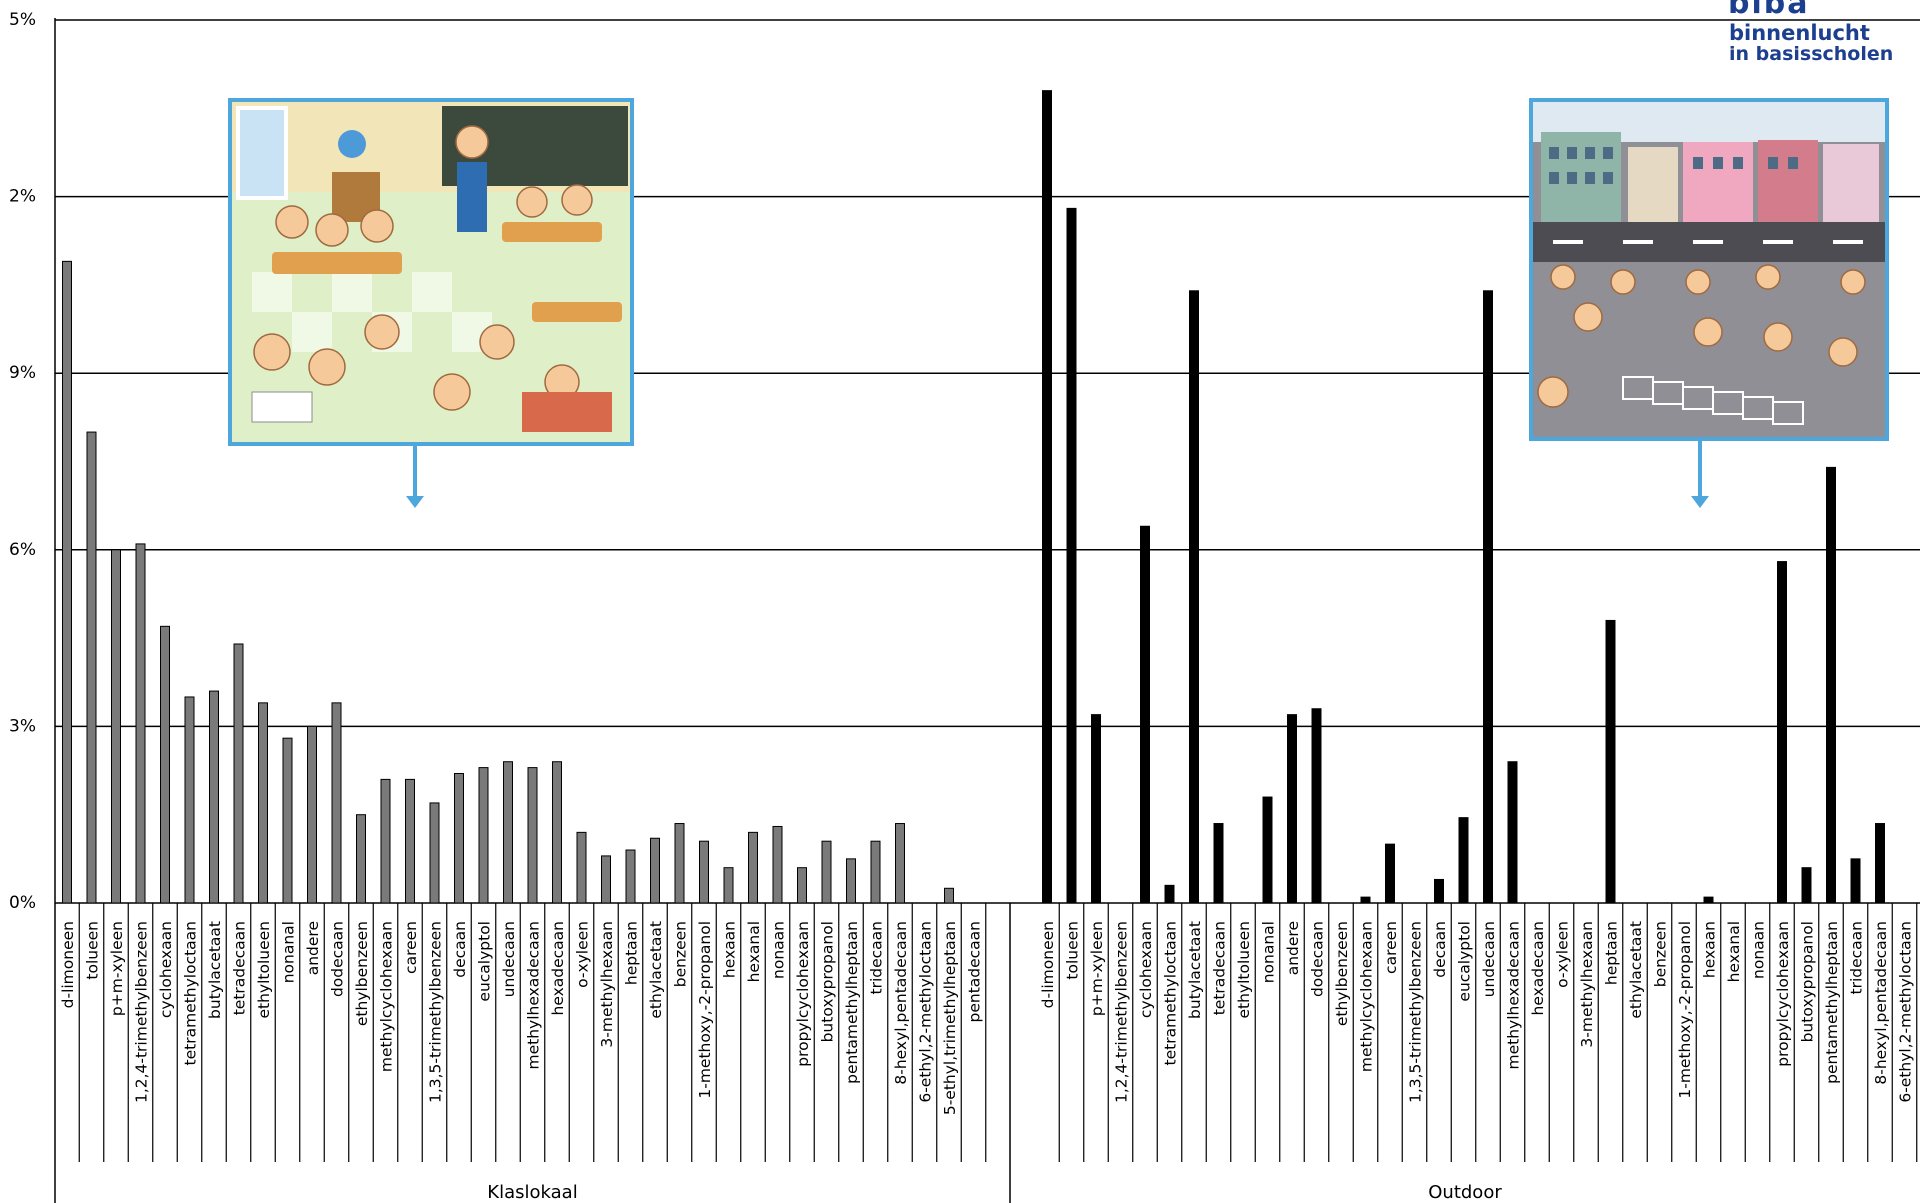 This screenshot has width=1920, height=1203. What do you see at coordinates (338, 959) in the screenshot?
I see `x-tick-label: dodecaan` at bounding box center [338, 959].